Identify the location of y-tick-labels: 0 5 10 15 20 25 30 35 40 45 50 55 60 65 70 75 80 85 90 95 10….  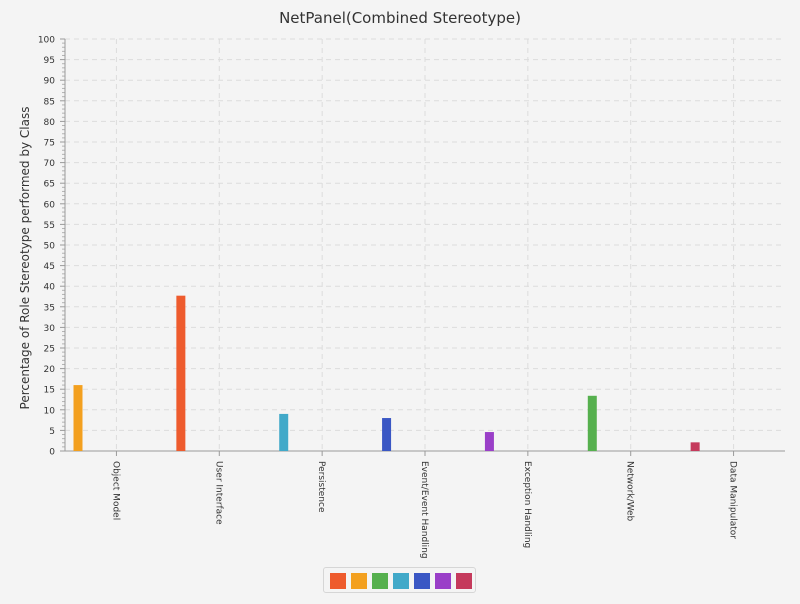
(46, 247).